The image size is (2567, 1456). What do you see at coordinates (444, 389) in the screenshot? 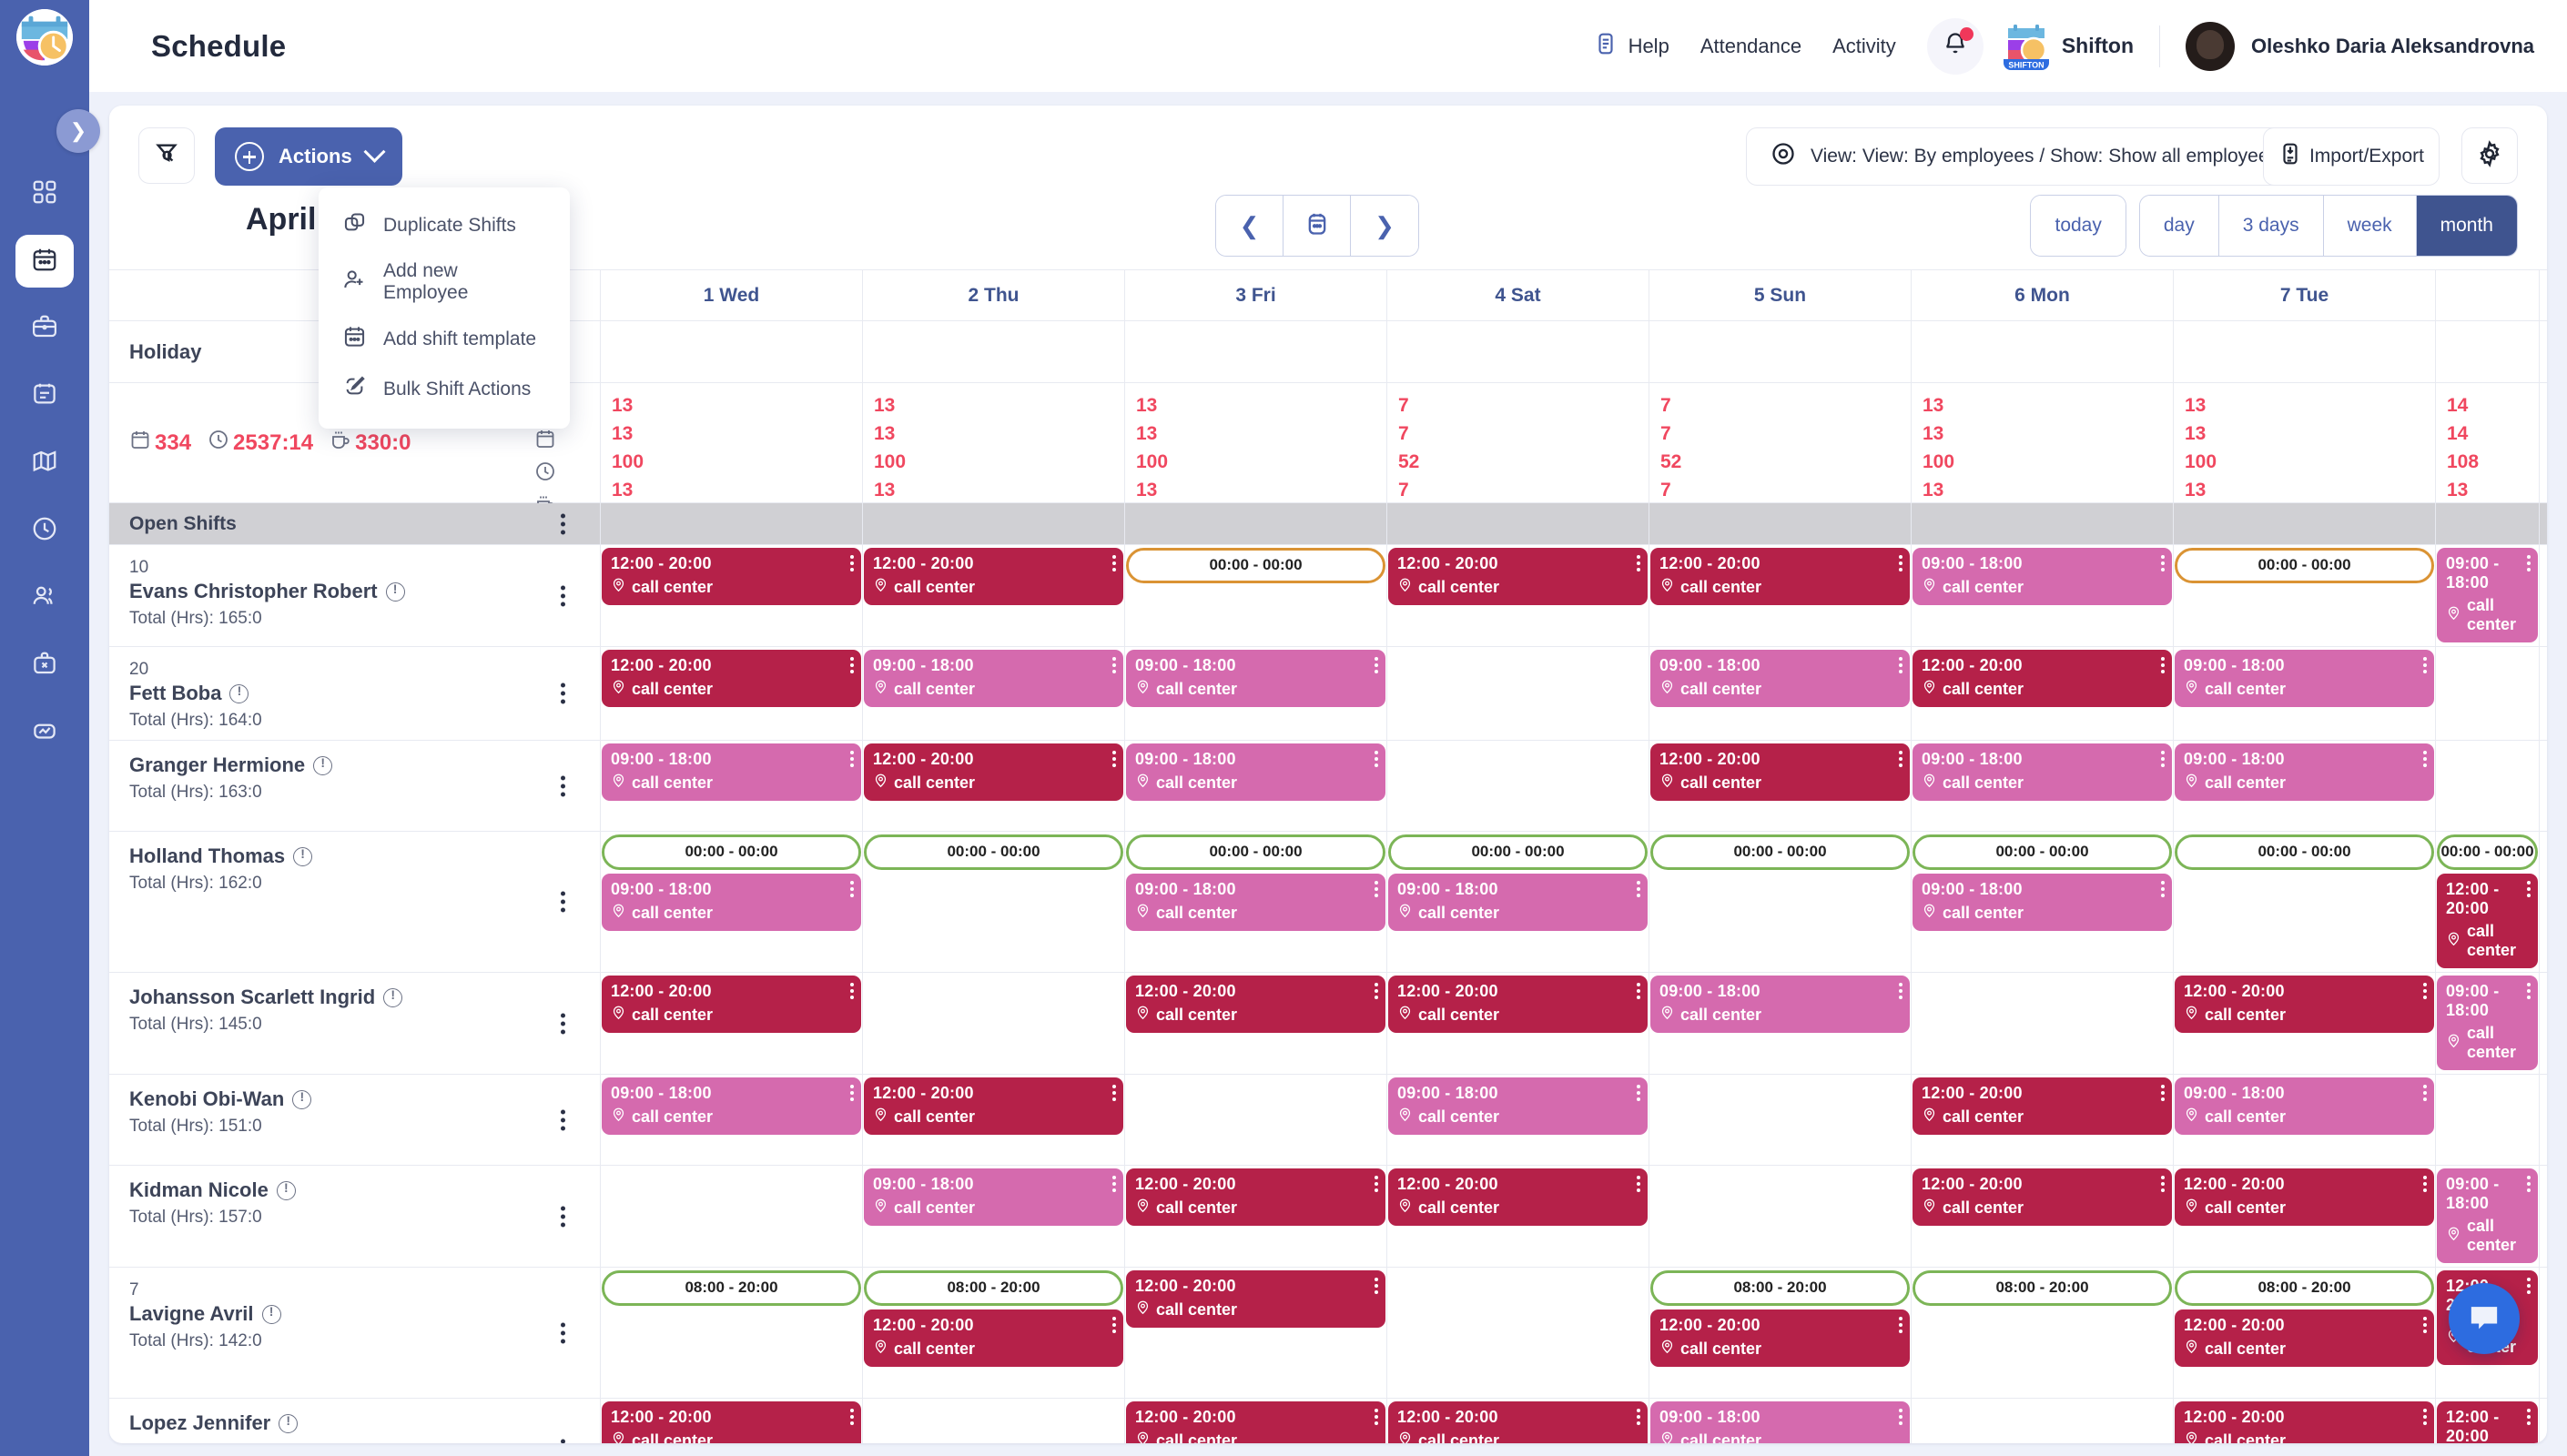
I see `menu-item-bulk-shift-actions: Bulk Shift Actions` at bounding box center [444, 389].